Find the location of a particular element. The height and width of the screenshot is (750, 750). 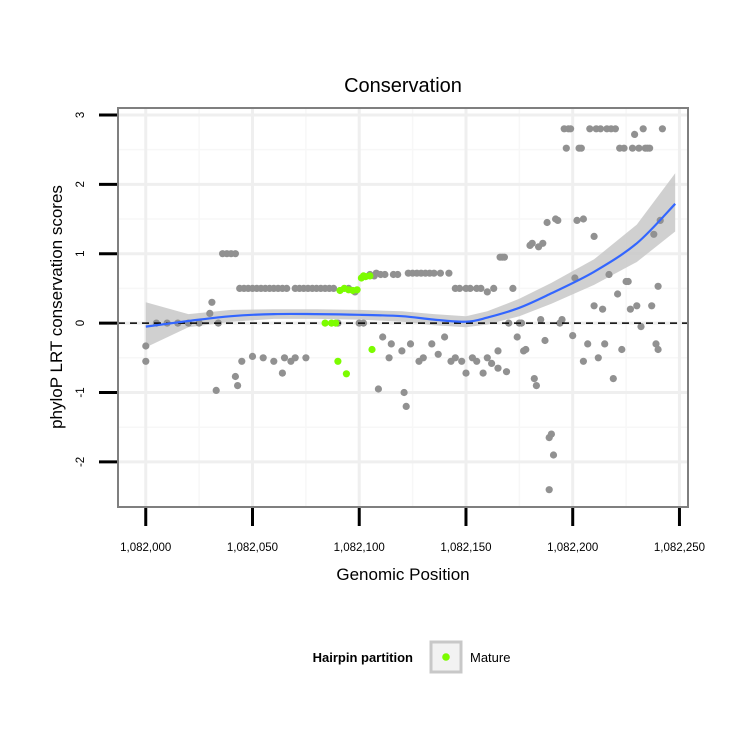

legend-key-mature-dot is located at coordinates (446, 657).